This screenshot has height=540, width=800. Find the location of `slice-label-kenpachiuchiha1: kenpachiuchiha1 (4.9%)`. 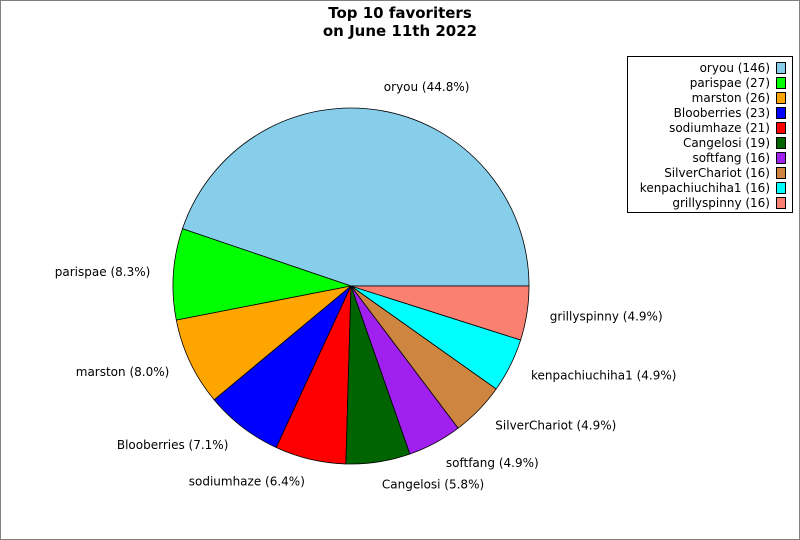

slice-label-kenpachiuchiha1: kenpachiuchiha1 (4.9%) is located at coordinates (603, 375).